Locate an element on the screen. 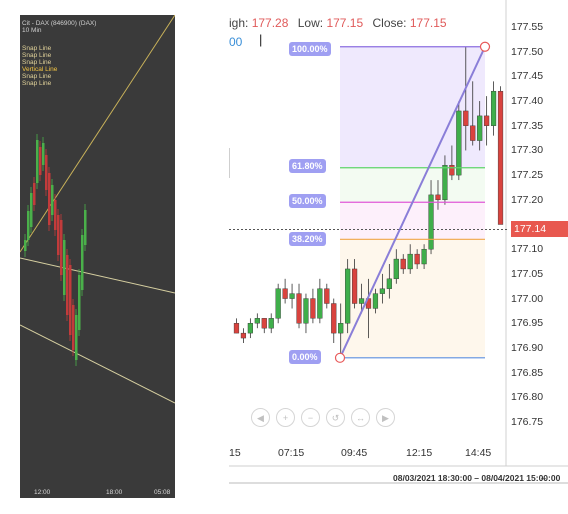 Image resolution: width=568 pixels, height=514 pixels. price-tick: 177.55 is located at coordinates (527, 27).